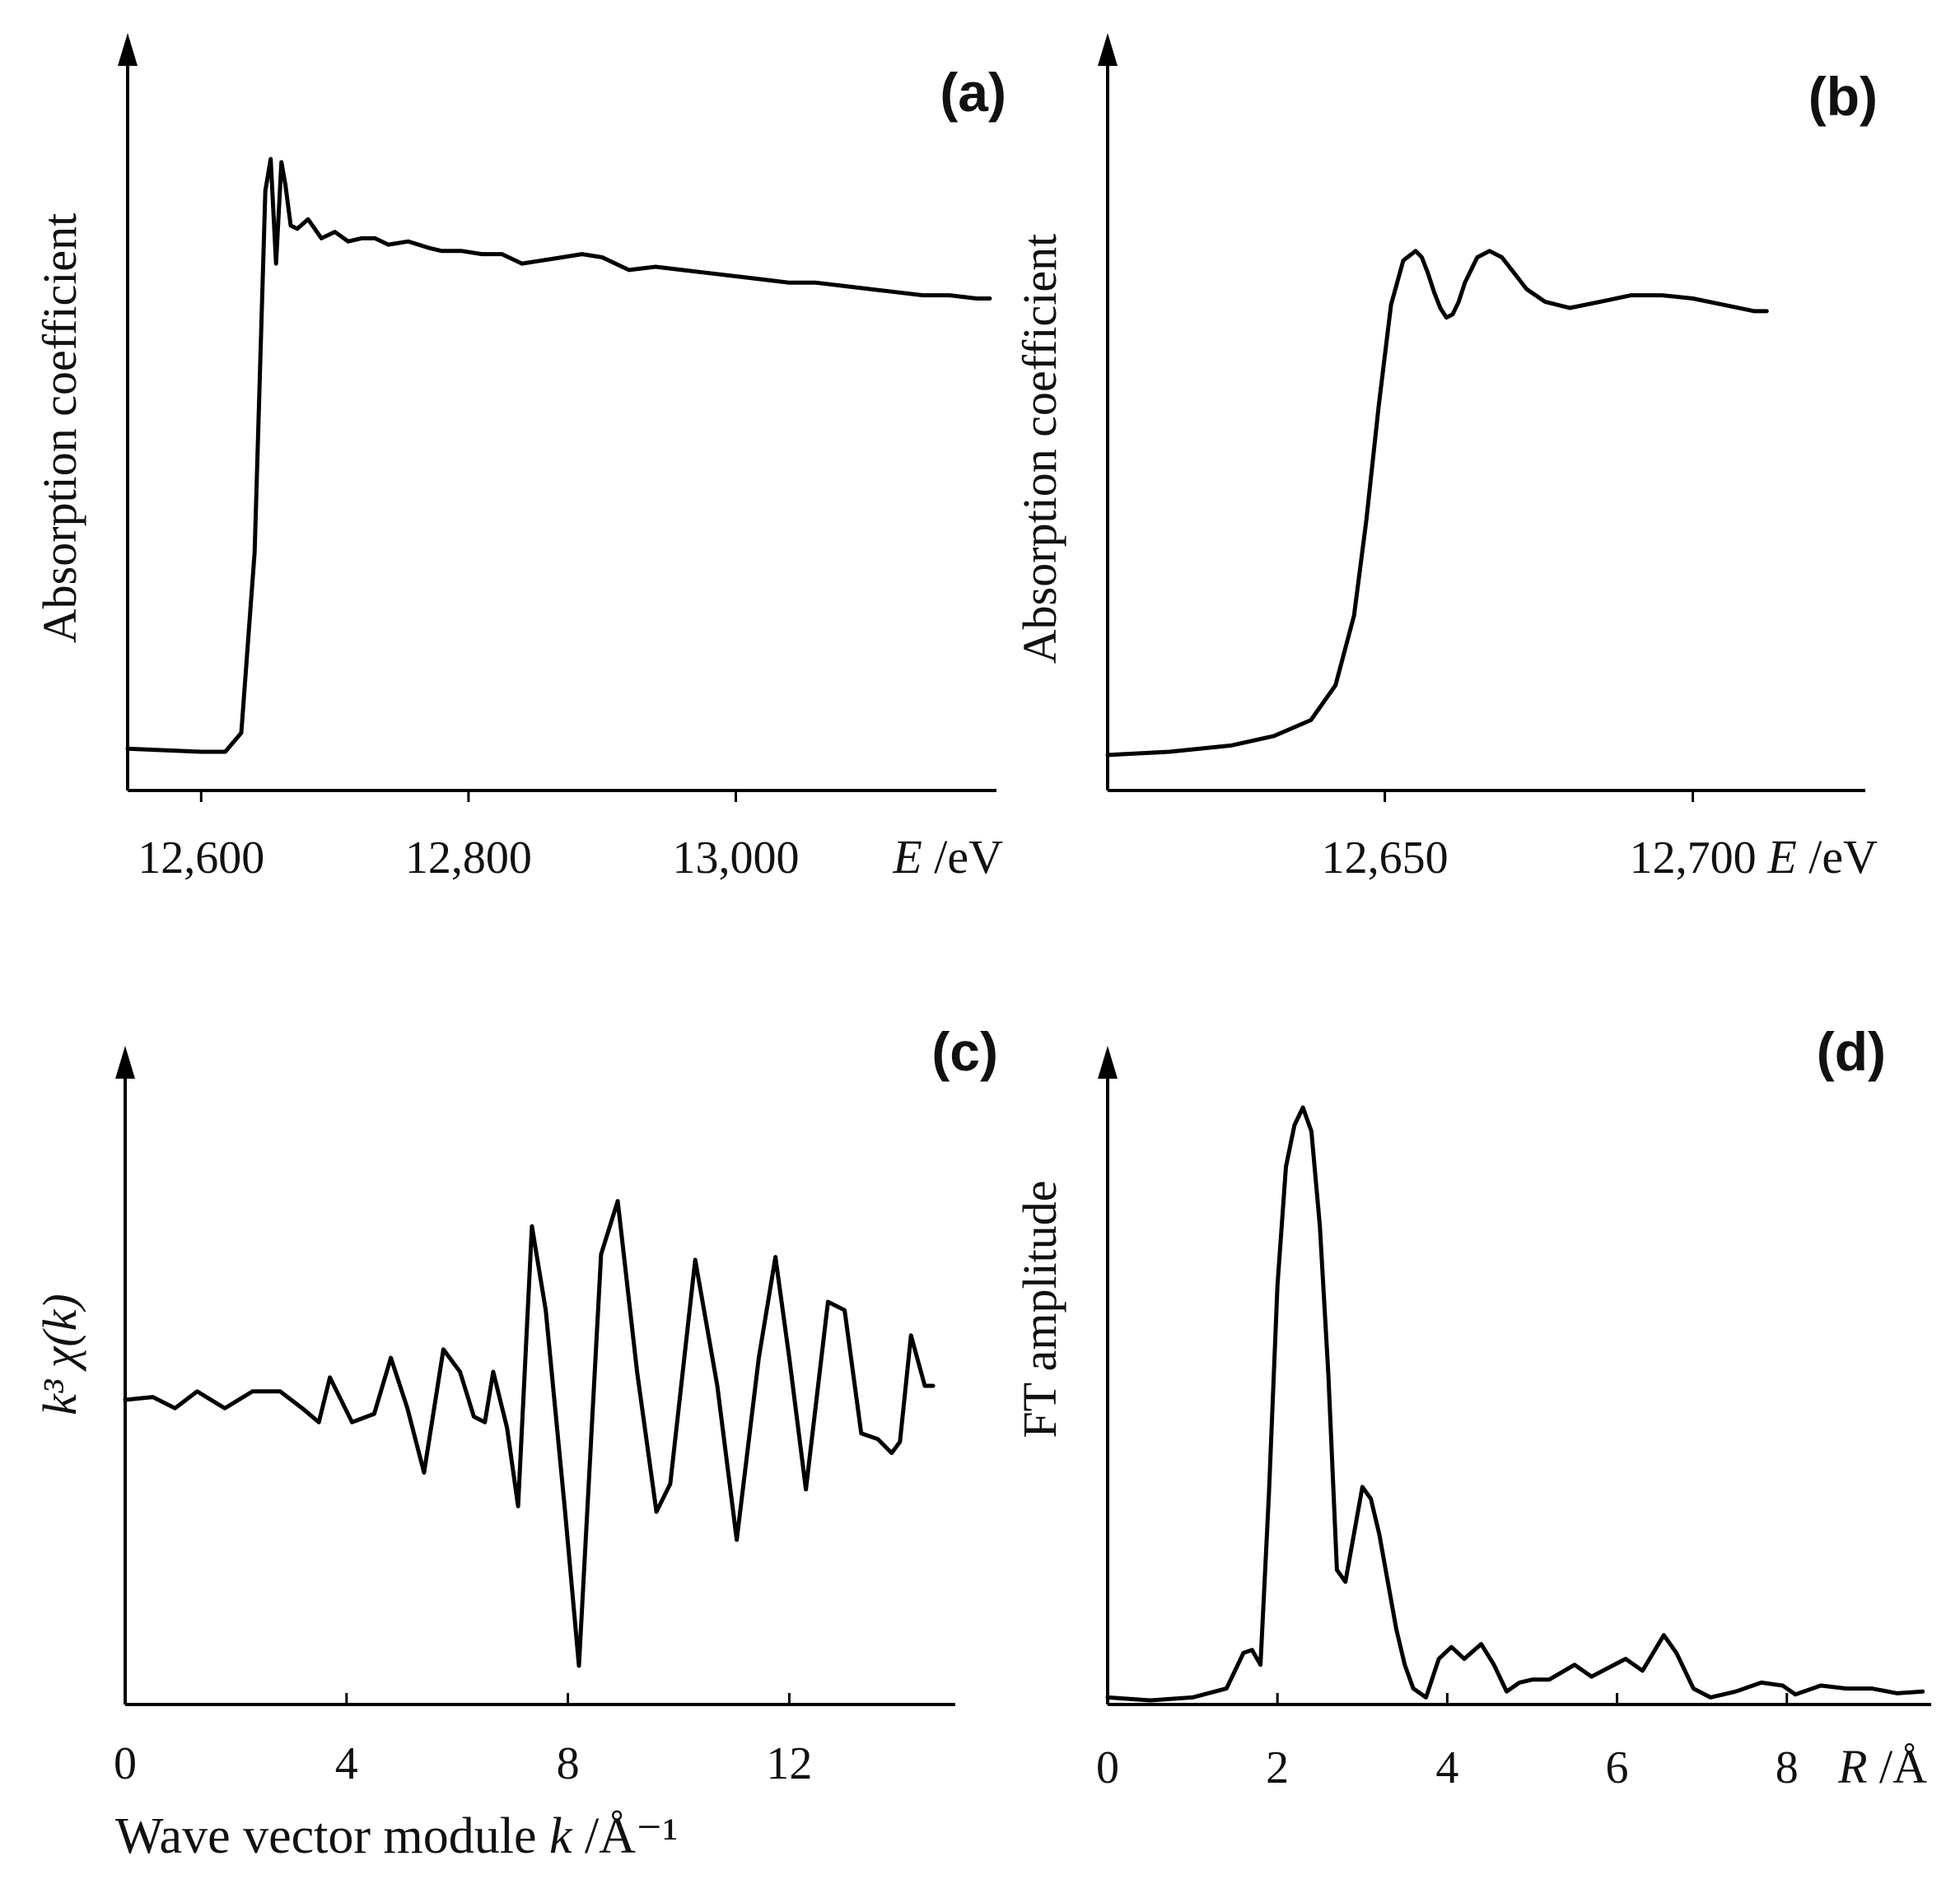 This screenshot has width=1960, height=1884. Describe the element at coordinates (973, 92) in the screenshot. I see `panel-label-a: (a)` at that location.